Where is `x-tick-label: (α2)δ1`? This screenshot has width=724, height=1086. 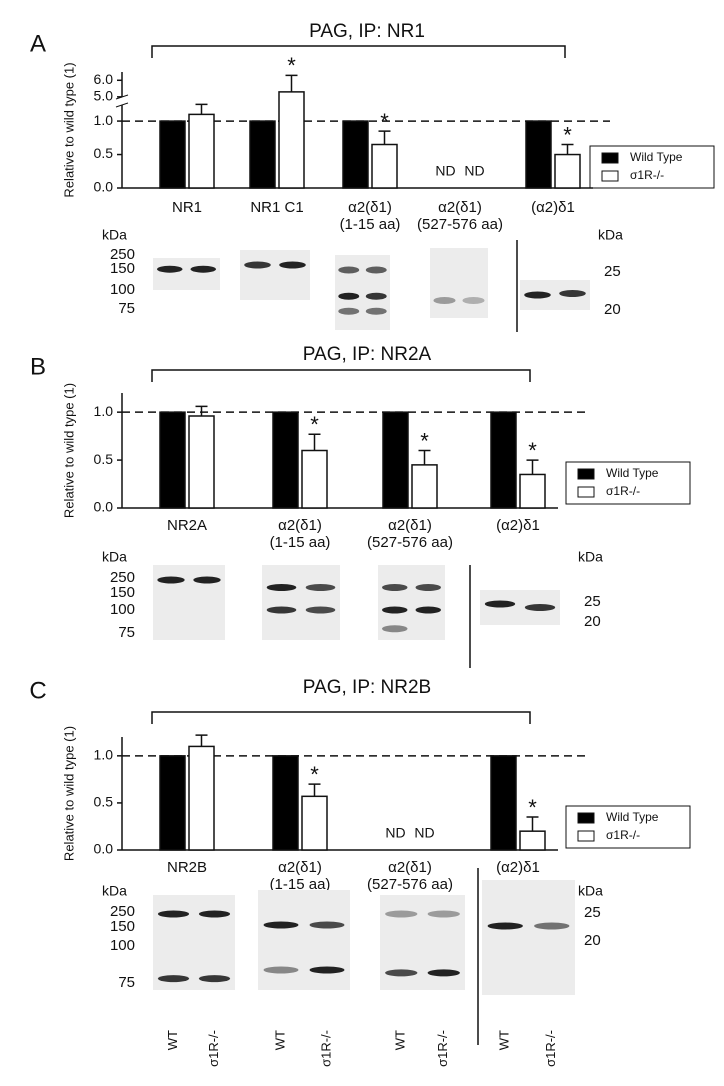
x-tick-label: (α2)δ1 is located at coordinates (518, 867).